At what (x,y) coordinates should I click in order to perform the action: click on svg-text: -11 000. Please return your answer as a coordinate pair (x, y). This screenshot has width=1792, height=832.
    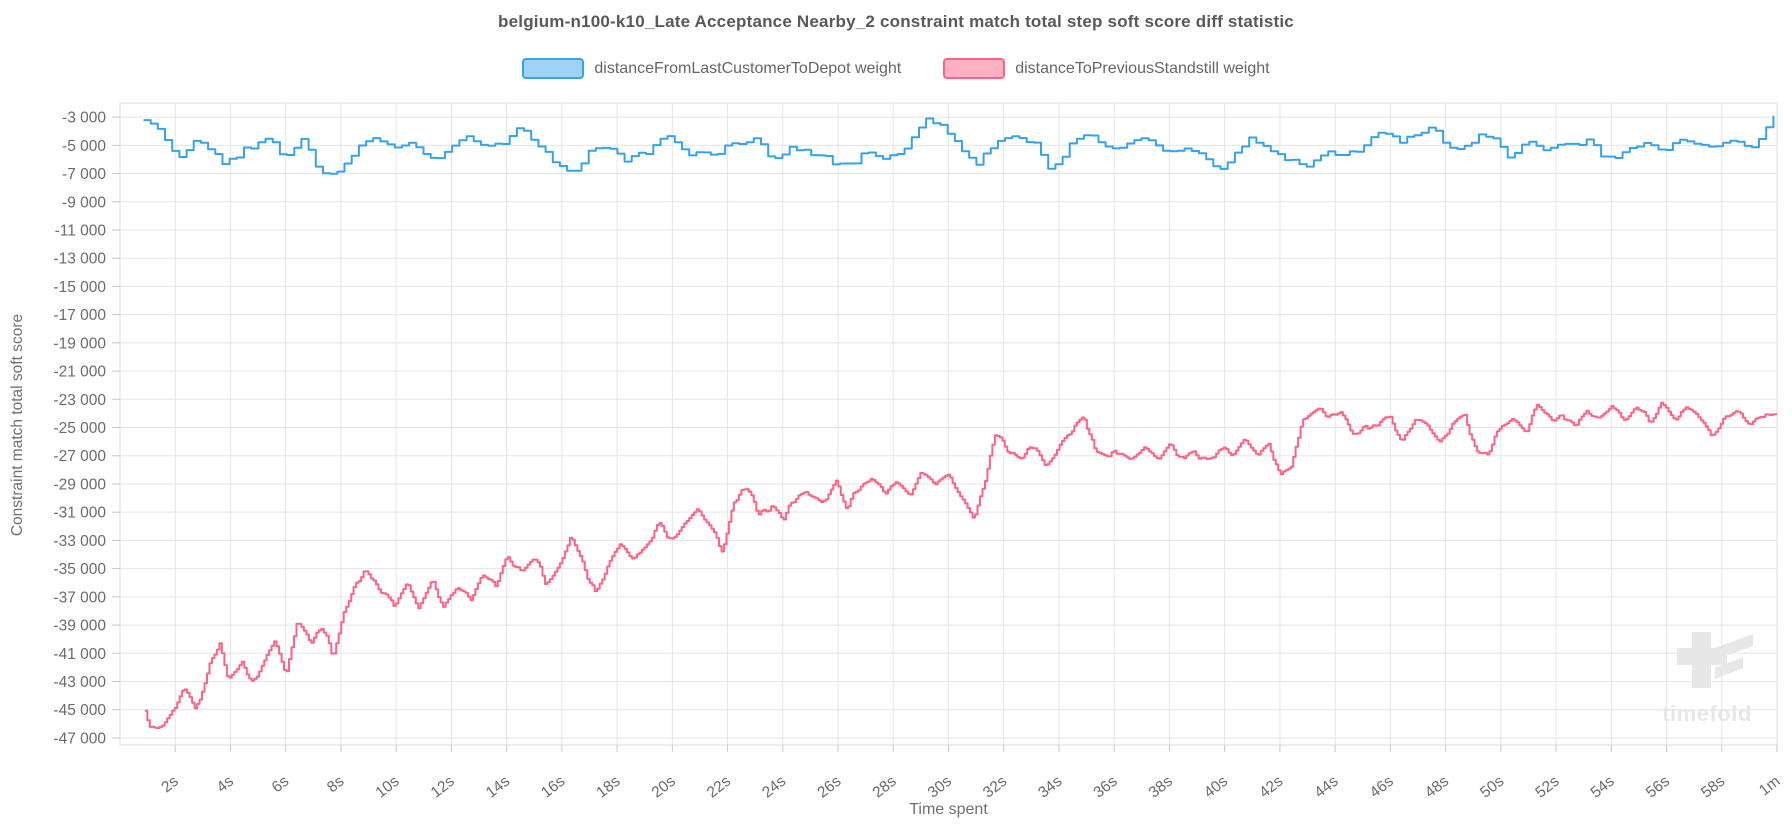
    Looking at the image, I should click on (81, 230).